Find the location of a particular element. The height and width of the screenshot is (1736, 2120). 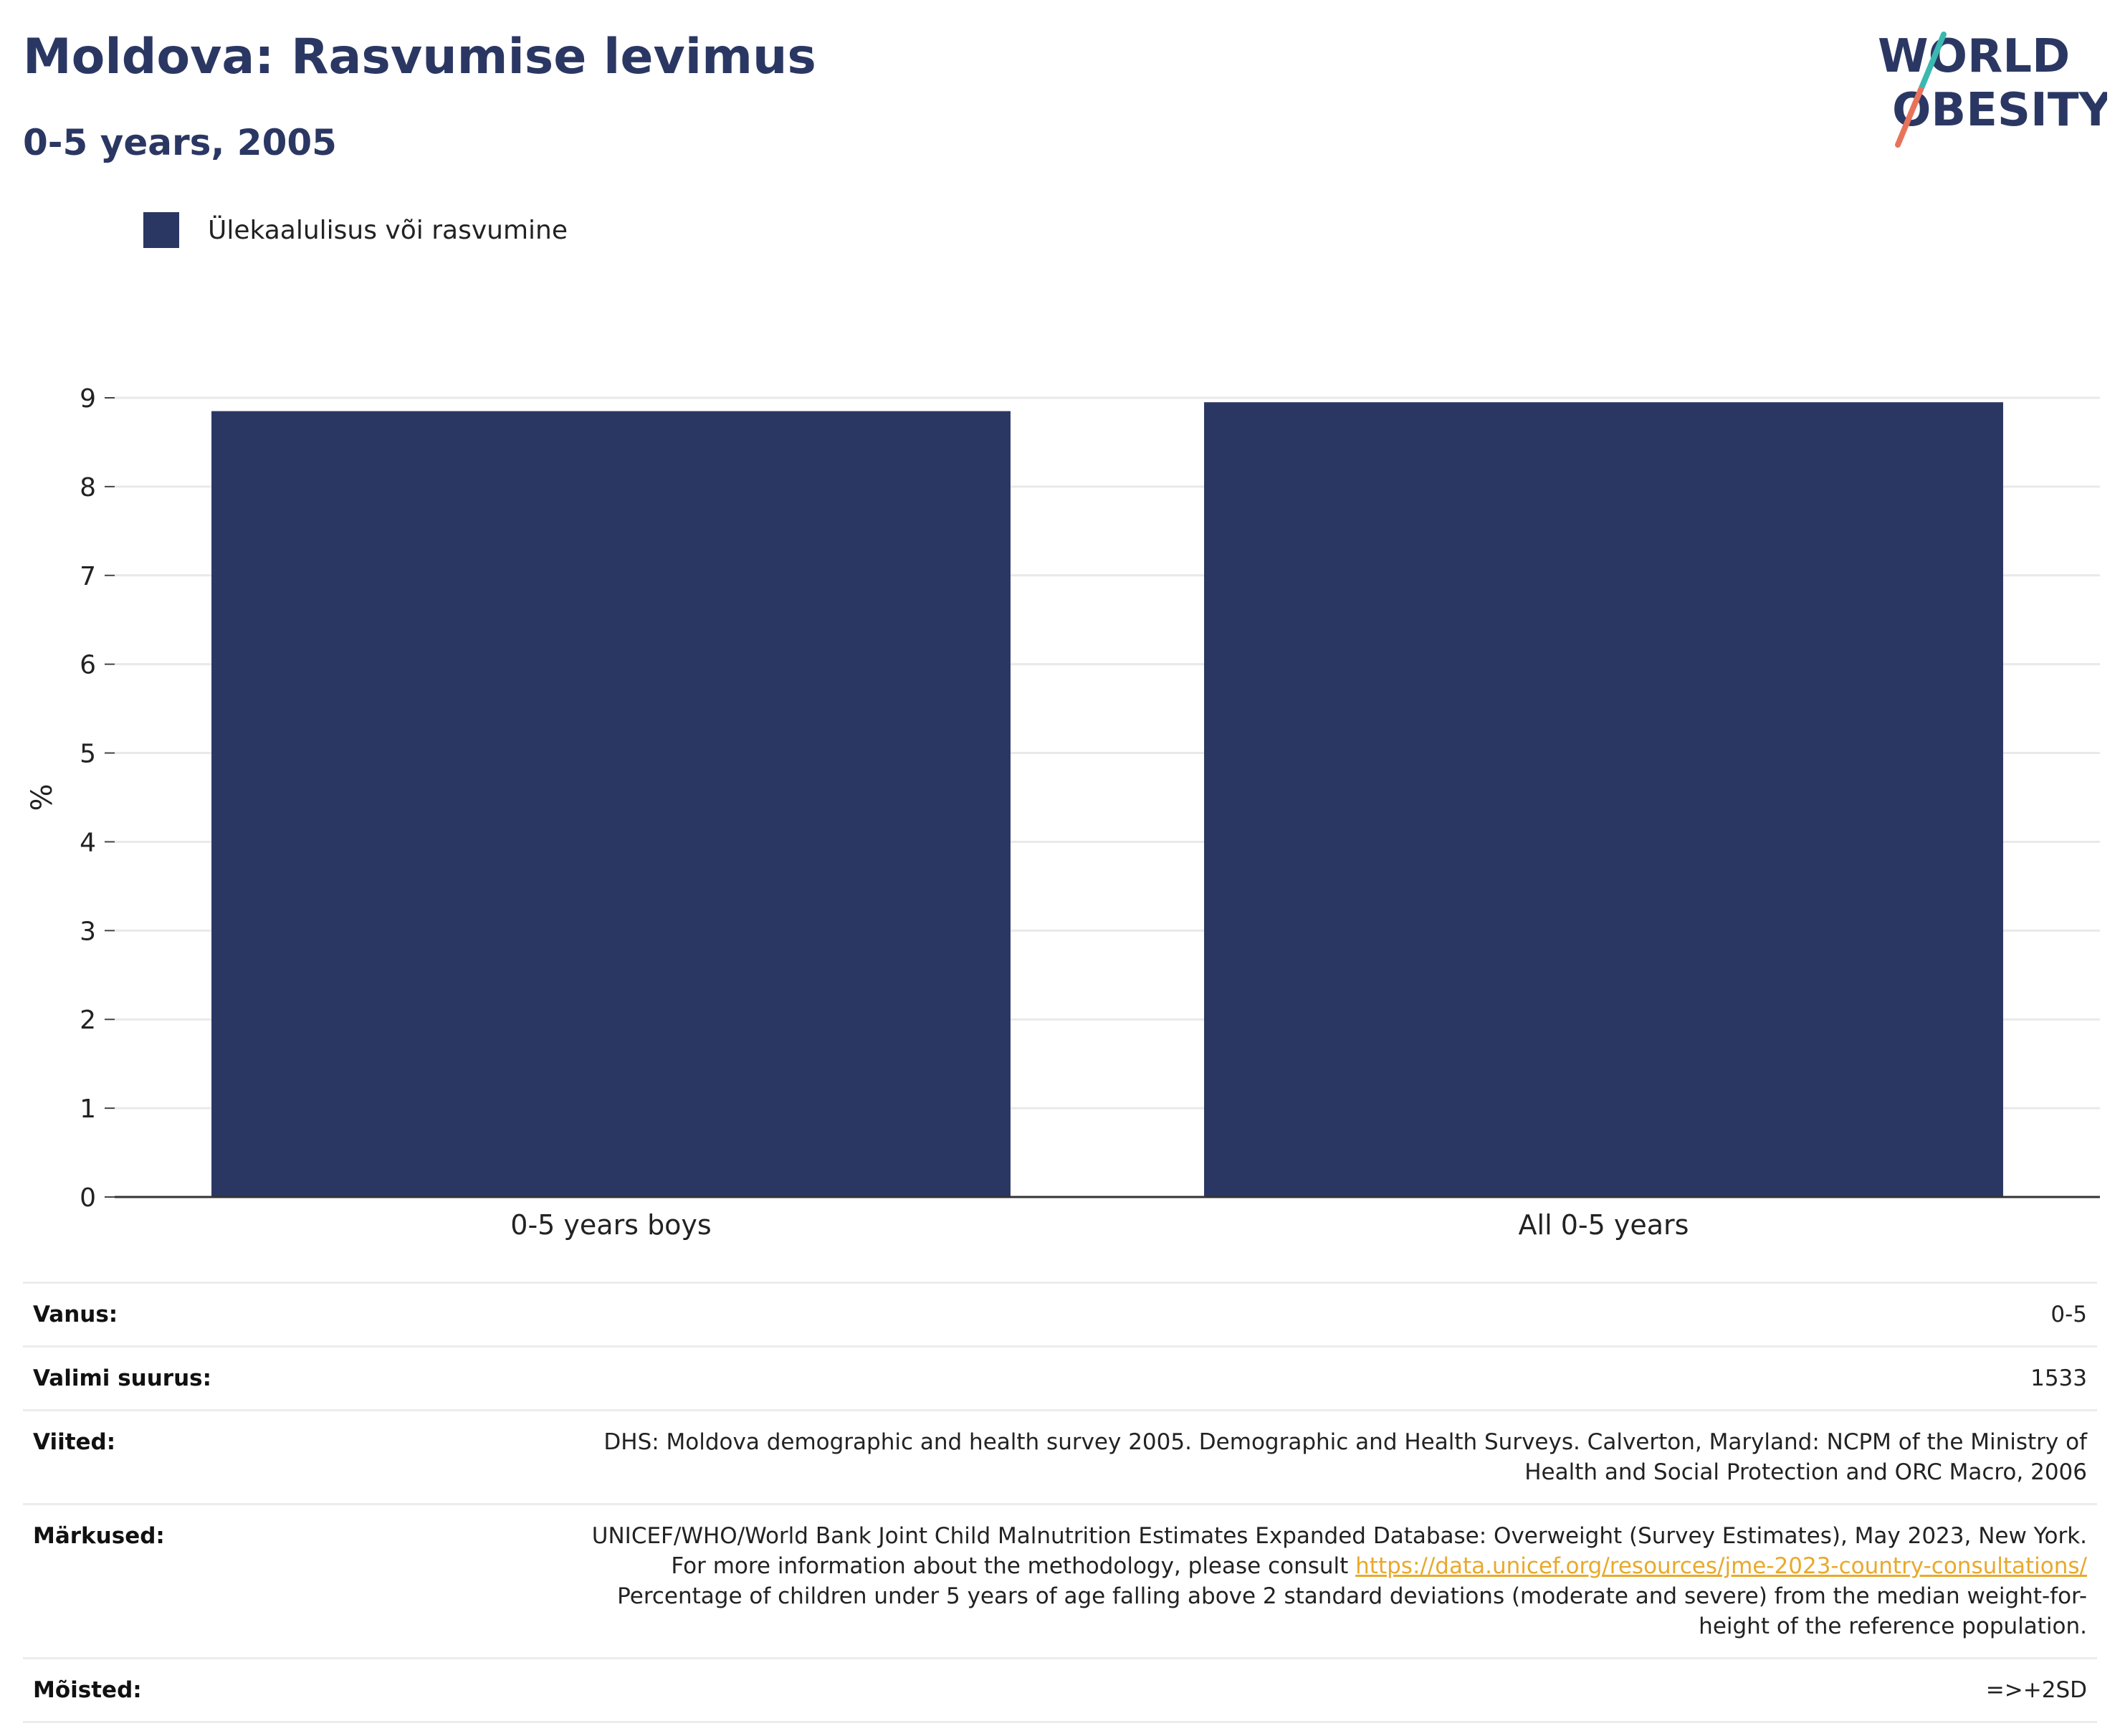

y-tick-label: 8 is located at coordinates (88, 488).